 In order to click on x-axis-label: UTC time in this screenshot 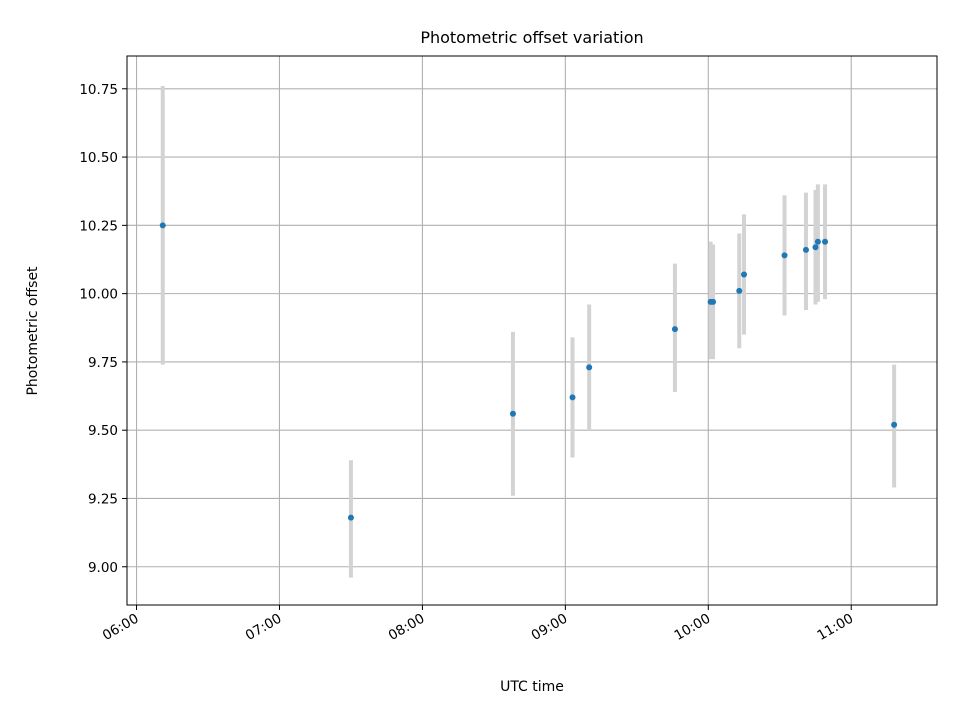, I will do `click(532, 687)`.